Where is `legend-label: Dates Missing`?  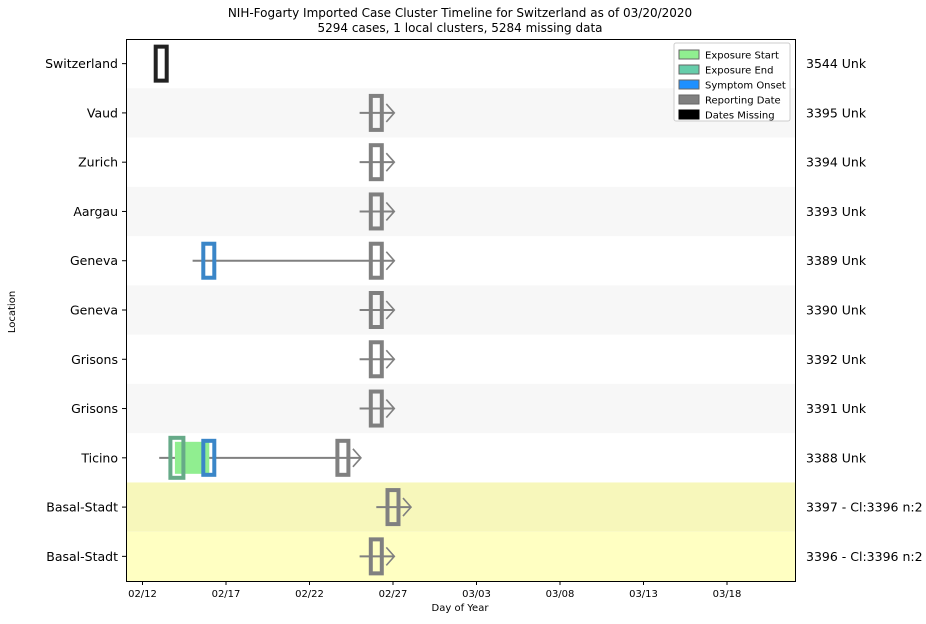 legend-label: Dates Missing is located at coordinates (740, 116).